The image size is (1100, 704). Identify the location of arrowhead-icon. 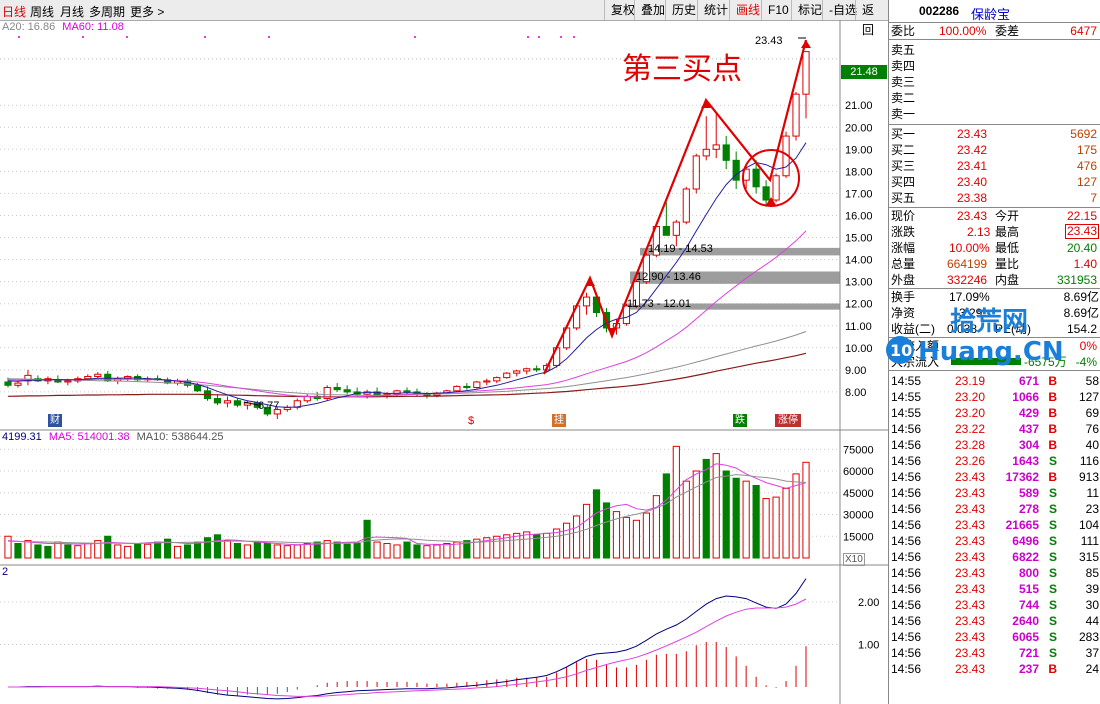
(806, 44).